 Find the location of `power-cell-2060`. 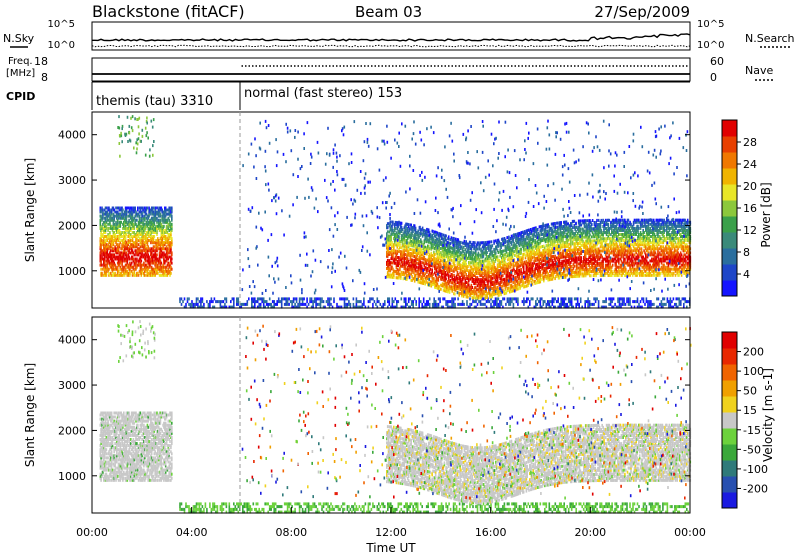

power-cell-2060 is located at coordinates (497, 304).